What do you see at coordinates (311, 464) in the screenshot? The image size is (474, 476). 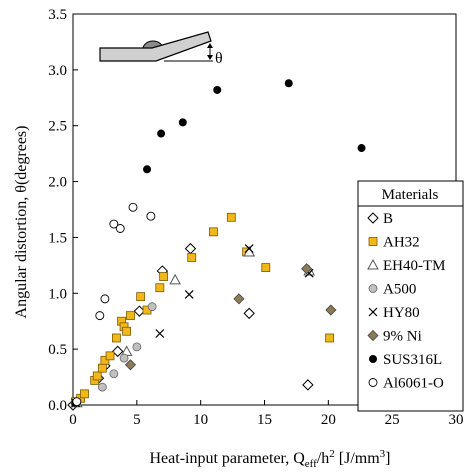 I see `x-axis-label-sub: eff` at bounding box center [311, 464].